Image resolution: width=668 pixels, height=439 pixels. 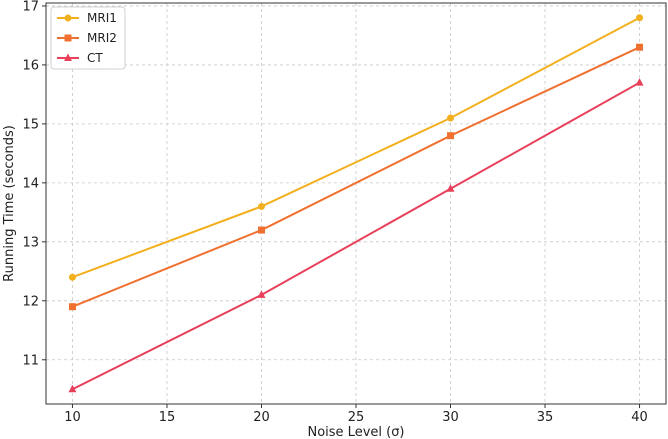 What do you see at coordinates (102, 18) in the screenshot?
I see `legend-label-mri1: MRI1` at bounding box center [102, 18].